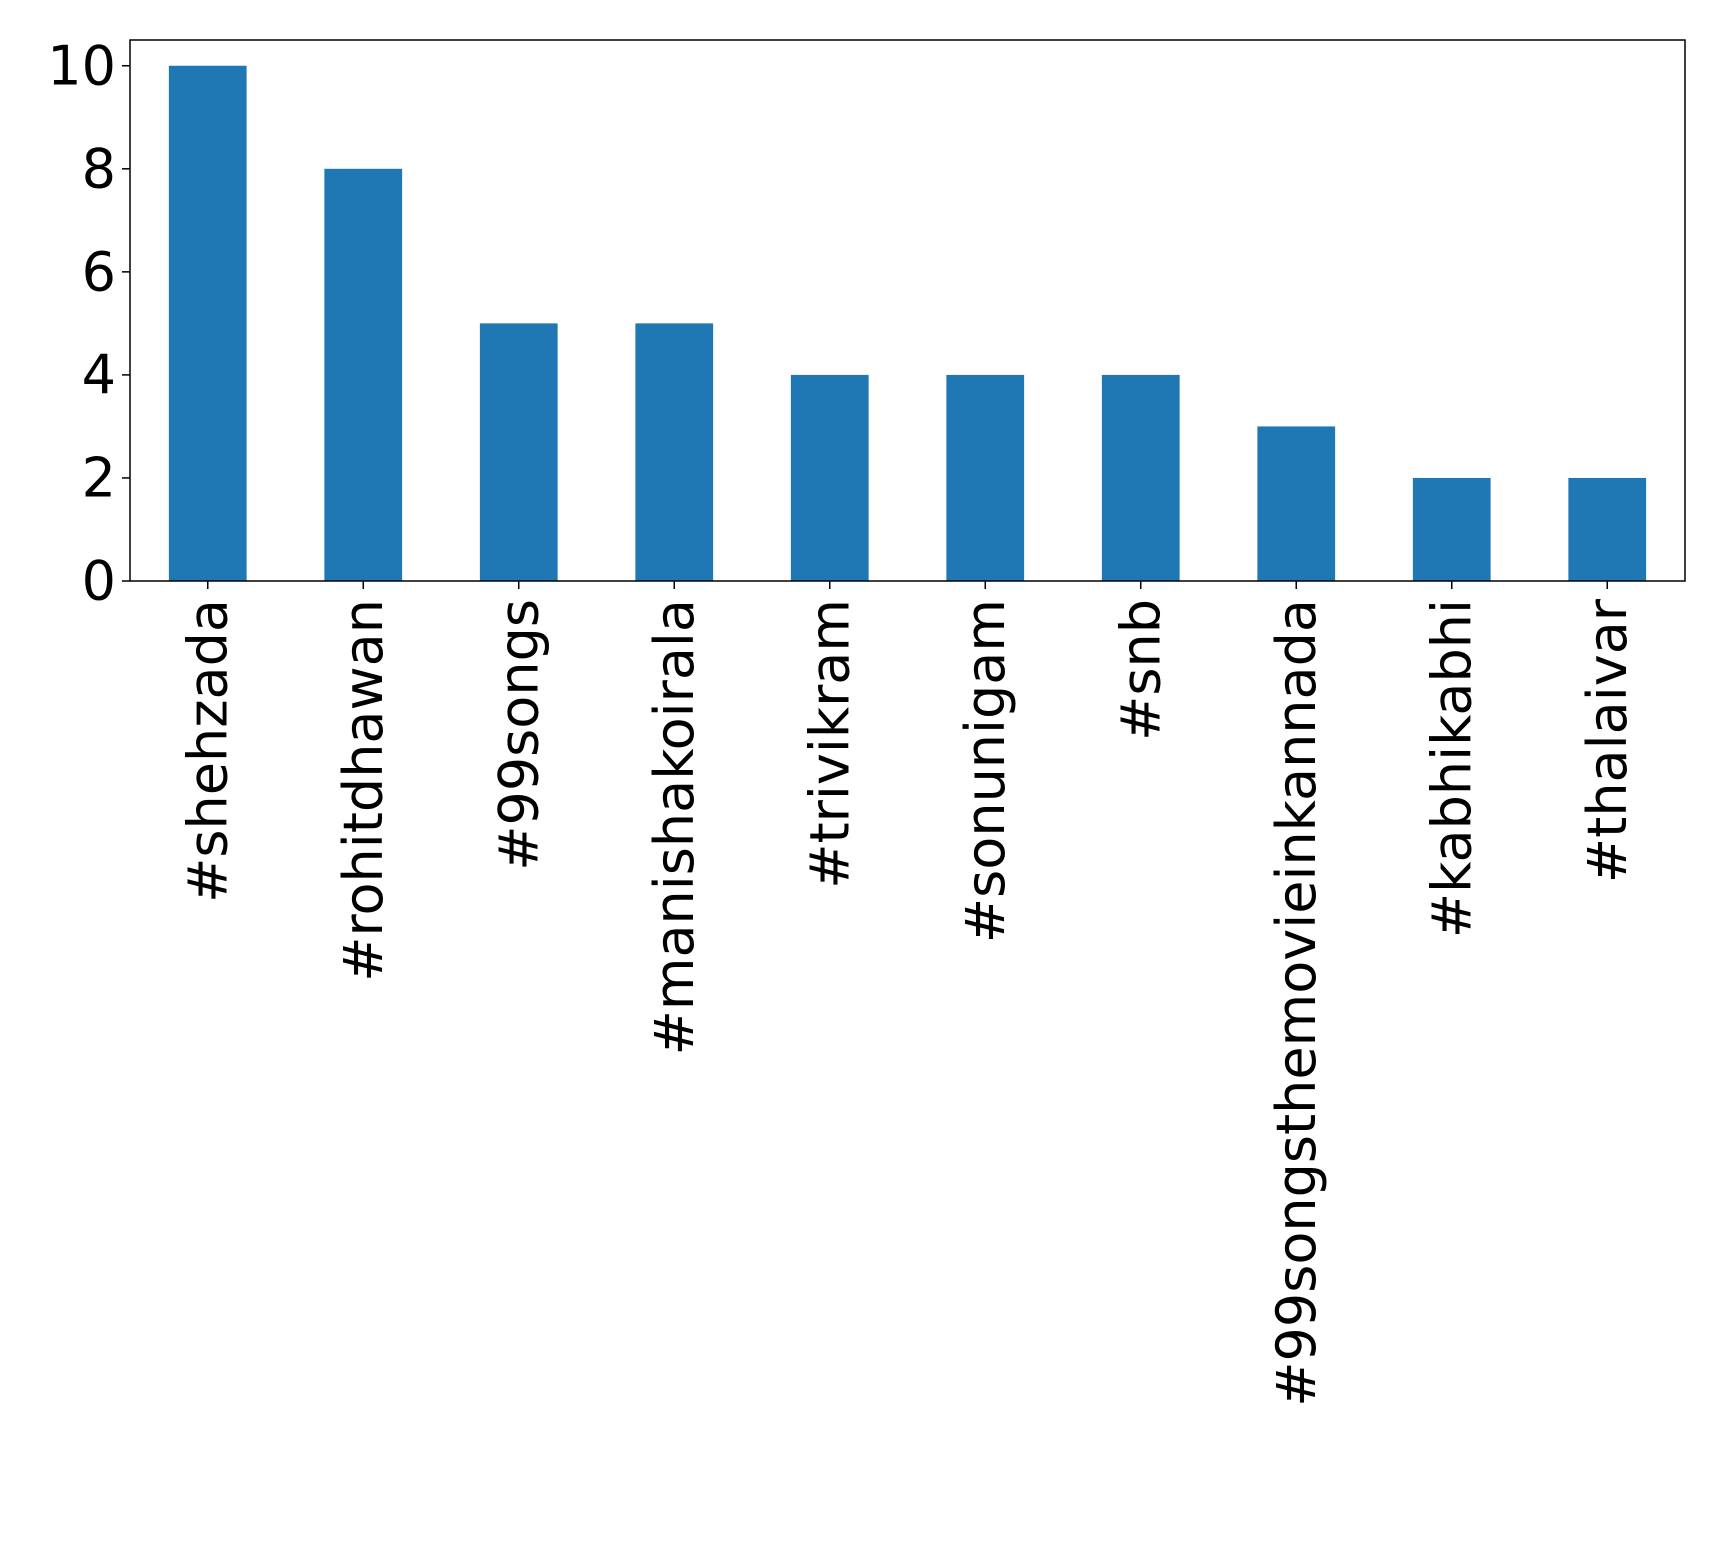 The image size is (1719, 1562). Describe the element at coordinates (88, 323) in the screenshot. I see `y-axis: 0 2 4 6 8 10` at that location.